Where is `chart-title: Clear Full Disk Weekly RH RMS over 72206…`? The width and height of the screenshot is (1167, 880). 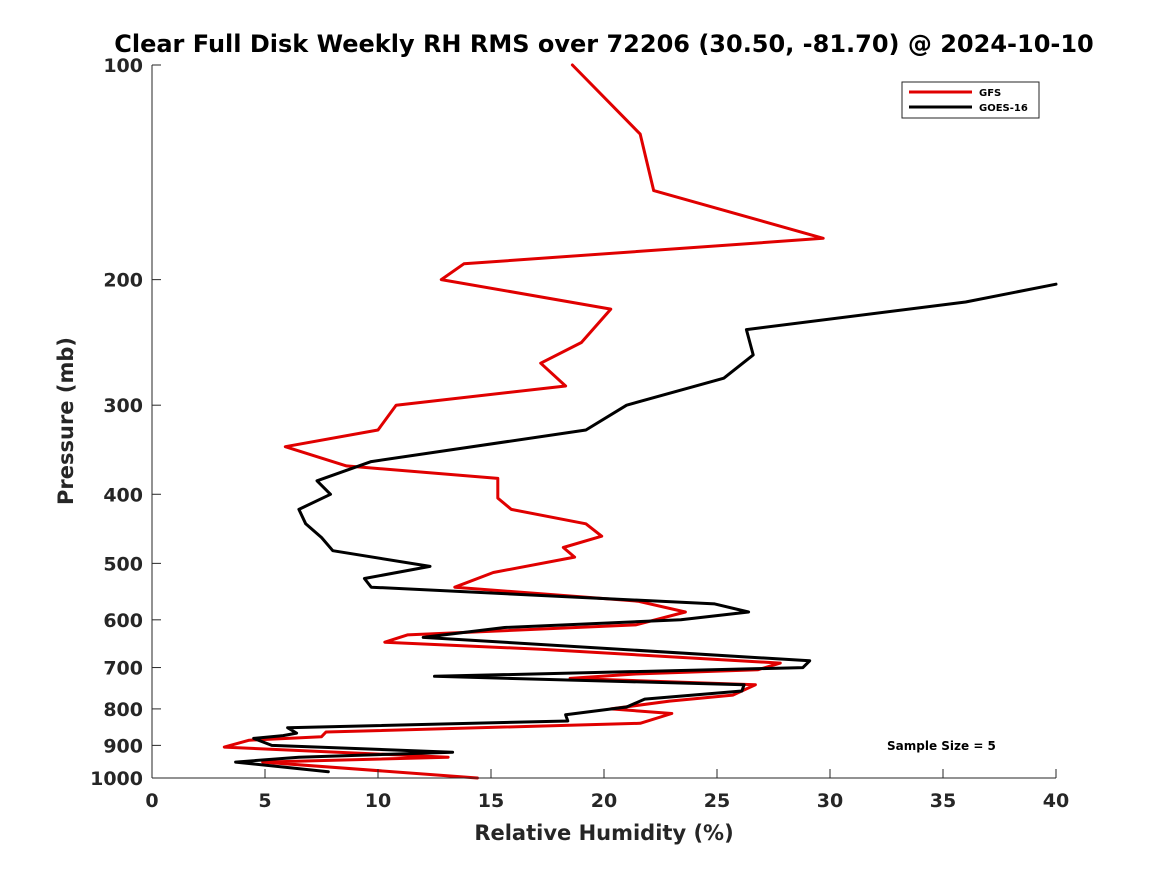 chart-title: Clear Full Disk Weekly RH RMS over 72206… is located at coordinates (604, 44).